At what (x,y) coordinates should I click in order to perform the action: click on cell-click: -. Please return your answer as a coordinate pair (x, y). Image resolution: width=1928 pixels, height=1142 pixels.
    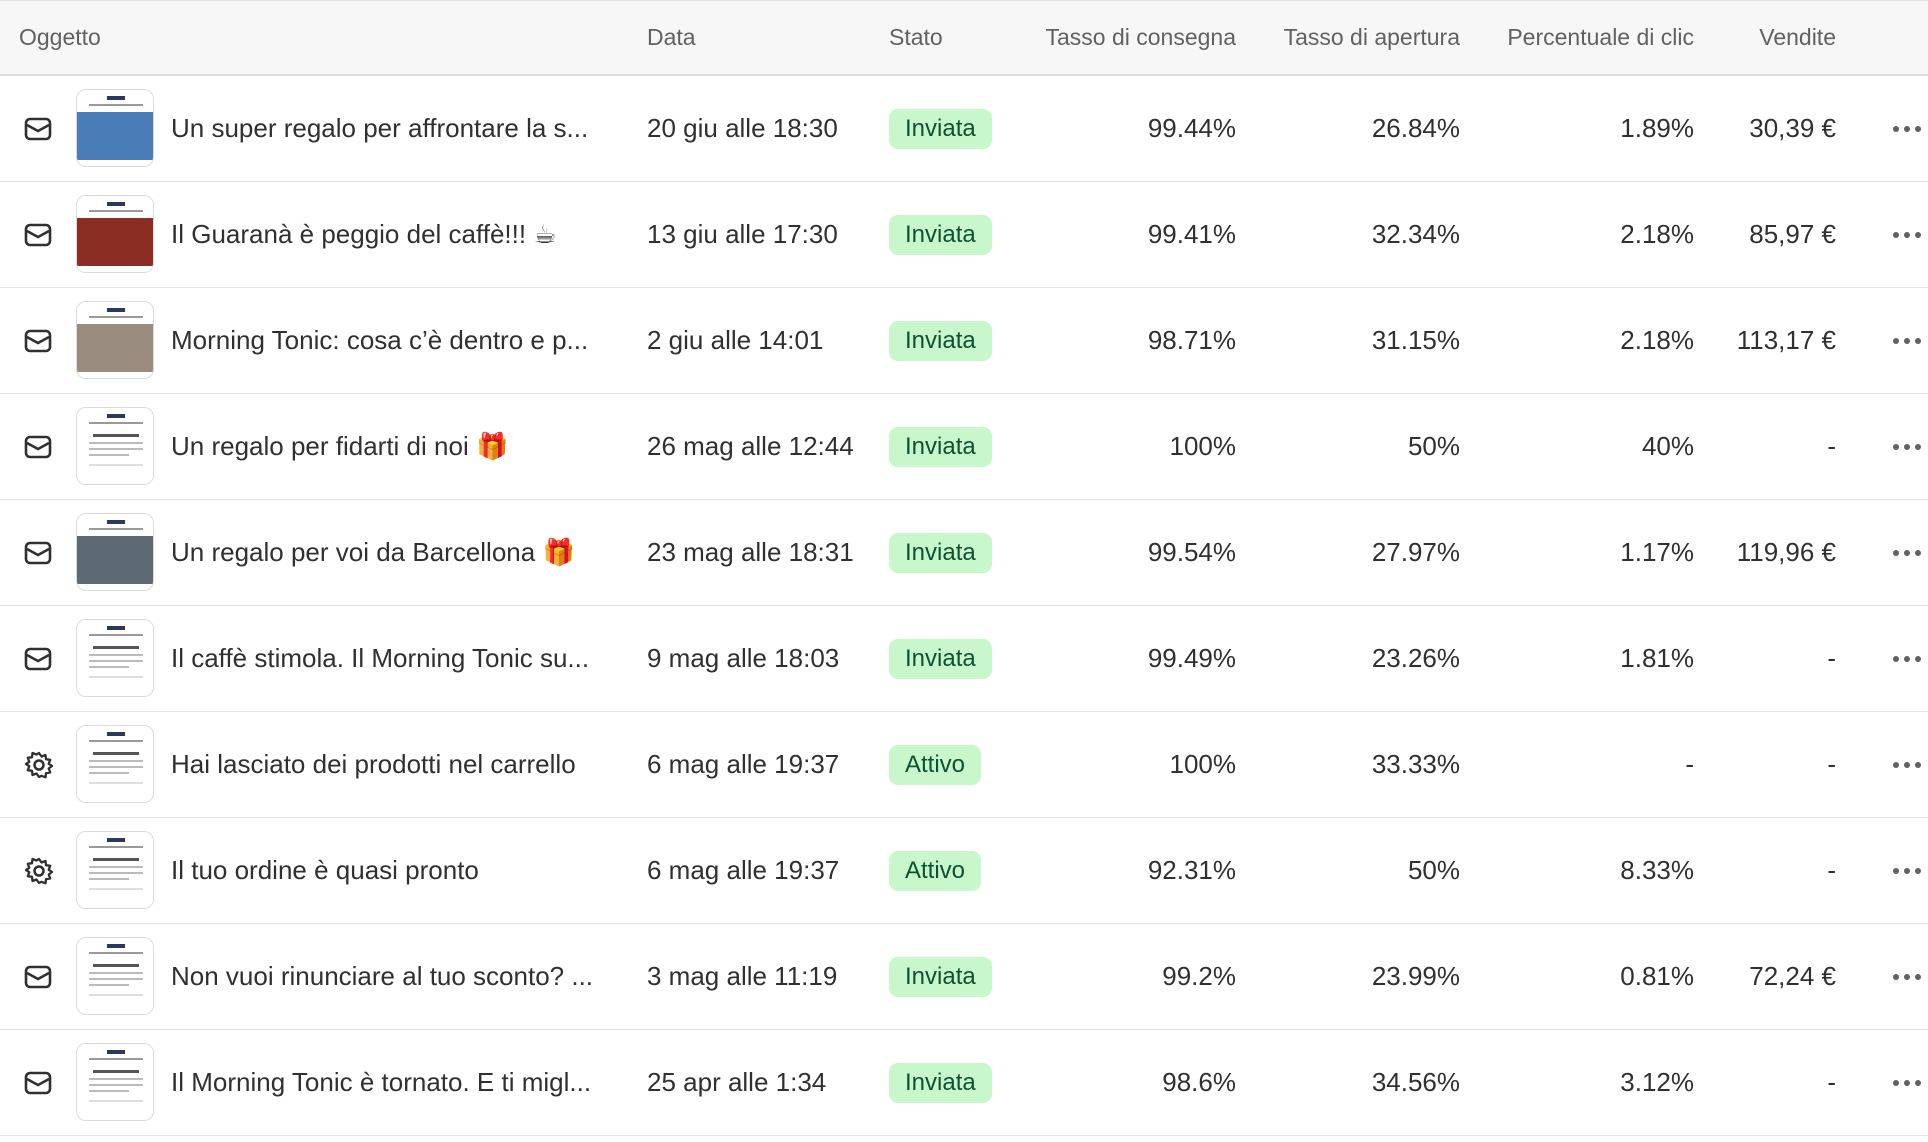
    Looking at the image, I should click on (1689, 764).